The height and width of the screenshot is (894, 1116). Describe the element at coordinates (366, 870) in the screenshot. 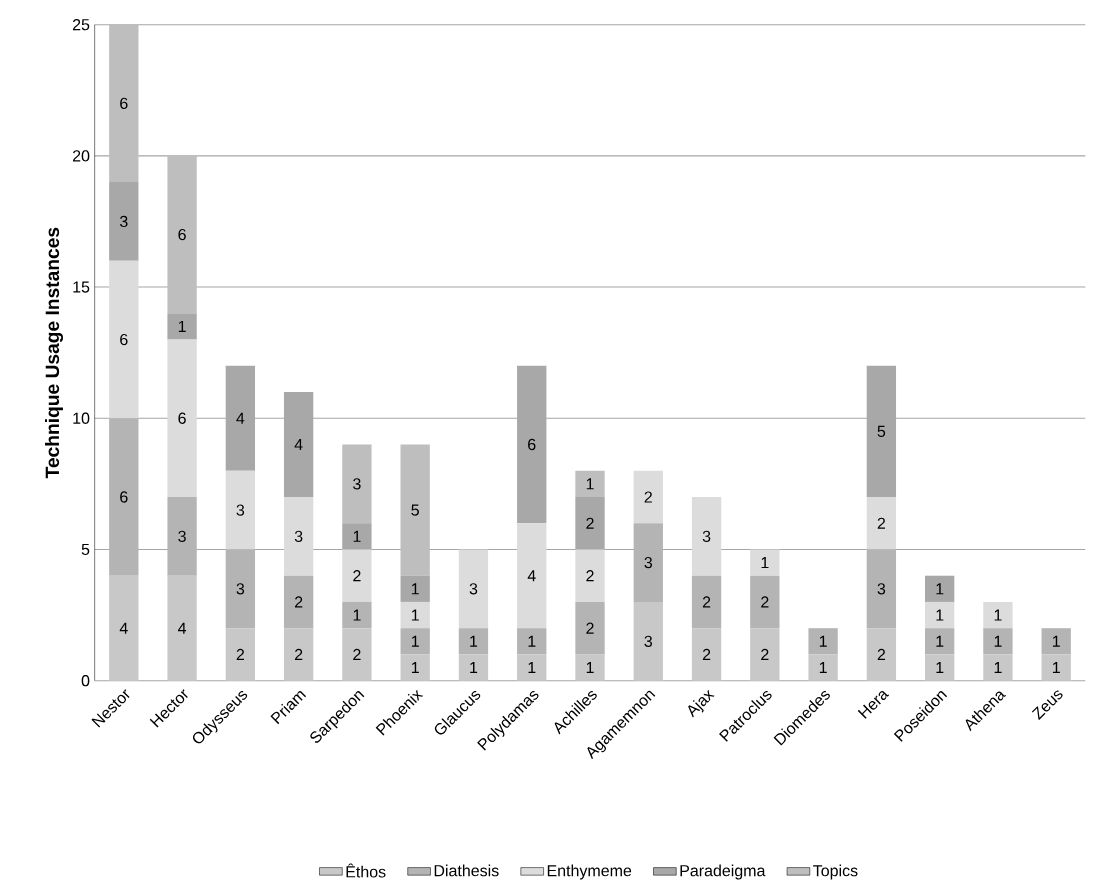

I see `legend-label: Êthos` at that location.